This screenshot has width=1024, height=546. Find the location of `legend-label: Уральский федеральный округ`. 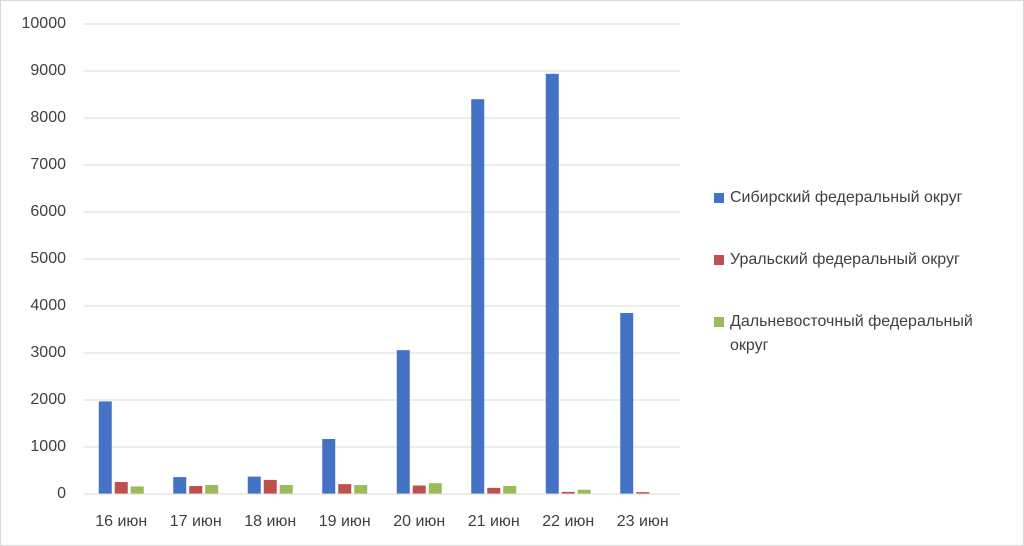

legend-label: Уральский федеральный округ is located at coordinates (845, 259).